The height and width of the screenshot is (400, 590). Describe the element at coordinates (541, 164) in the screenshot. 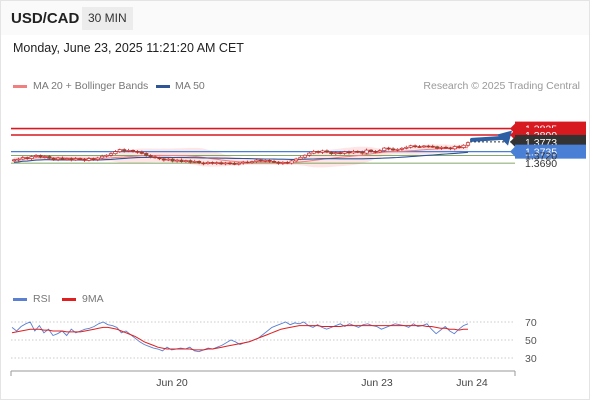

I see `price-label-text: 1.3690` at that location.